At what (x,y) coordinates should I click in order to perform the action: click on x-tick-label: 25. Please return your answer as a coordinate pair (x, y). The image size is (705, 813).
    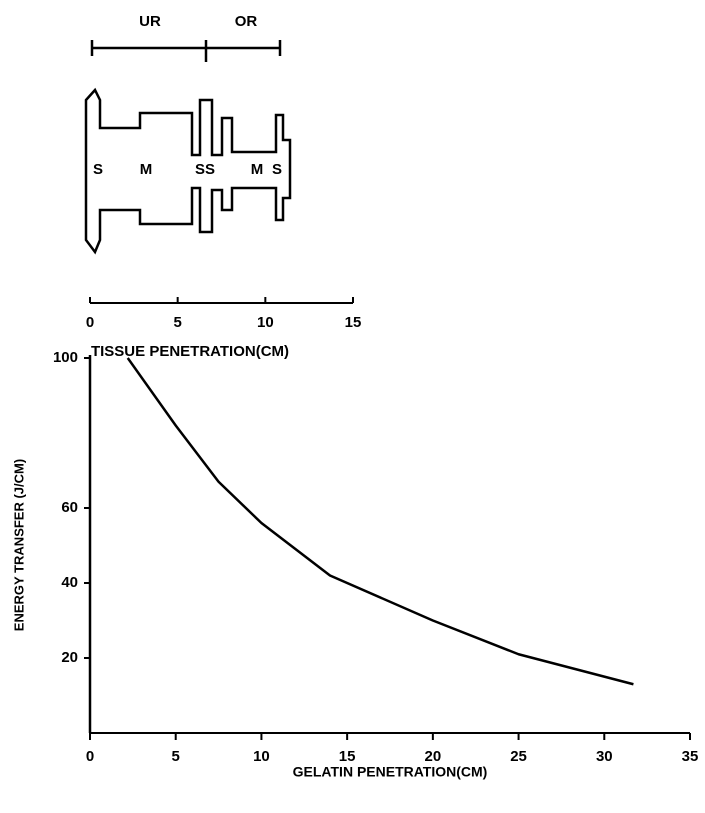
    Looking at the image, I should click on (518, 756).